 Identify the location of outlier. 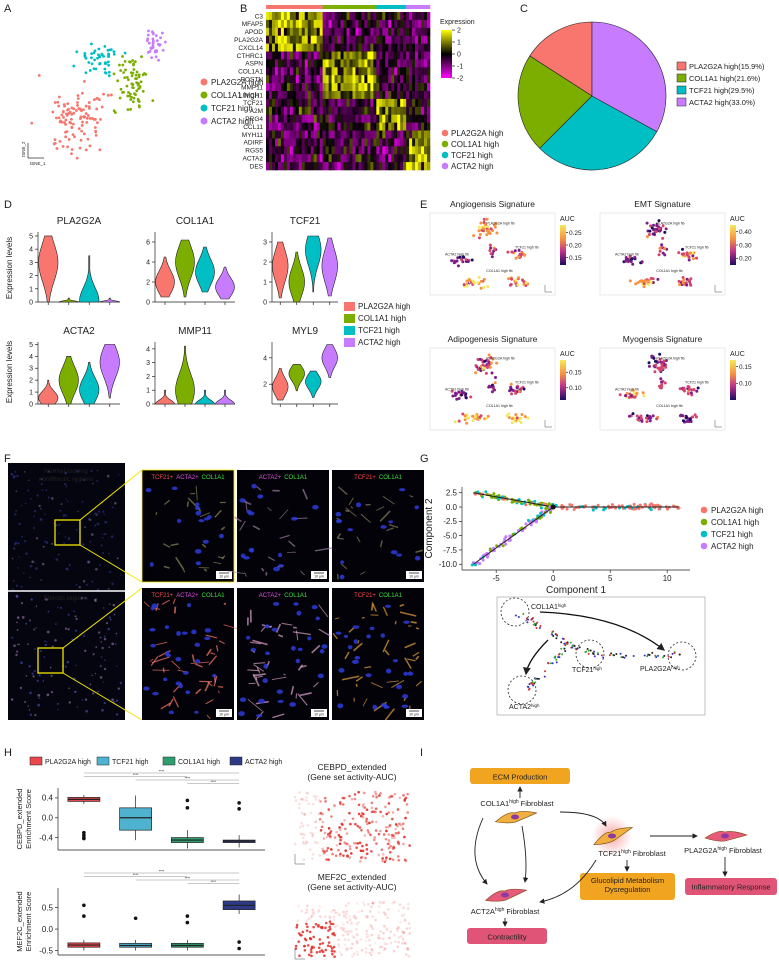
(84, 916).